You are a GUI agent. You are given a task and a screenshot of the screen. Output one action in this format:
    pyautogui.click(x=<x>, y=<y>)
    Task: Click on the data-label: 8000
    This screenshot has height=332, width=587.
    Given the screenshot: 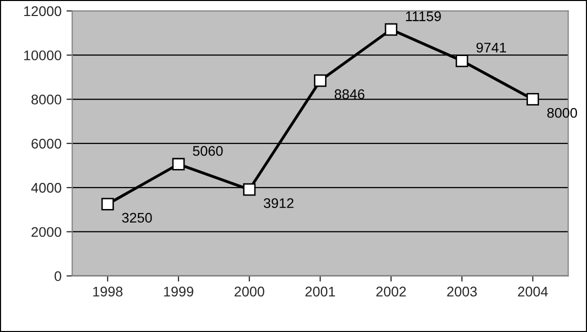 What is the action you would take?
    pyautogui.click(x=562, y=113)
    